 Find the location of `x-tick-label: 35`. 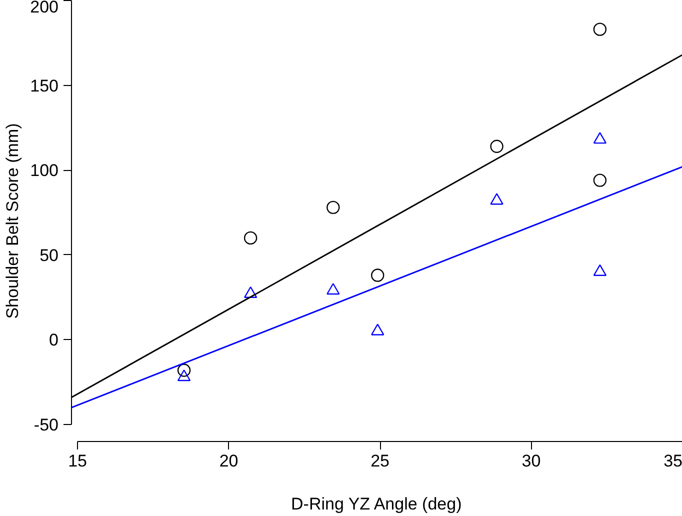

x-tick-label: 35 is located at coordinates (673, 461).